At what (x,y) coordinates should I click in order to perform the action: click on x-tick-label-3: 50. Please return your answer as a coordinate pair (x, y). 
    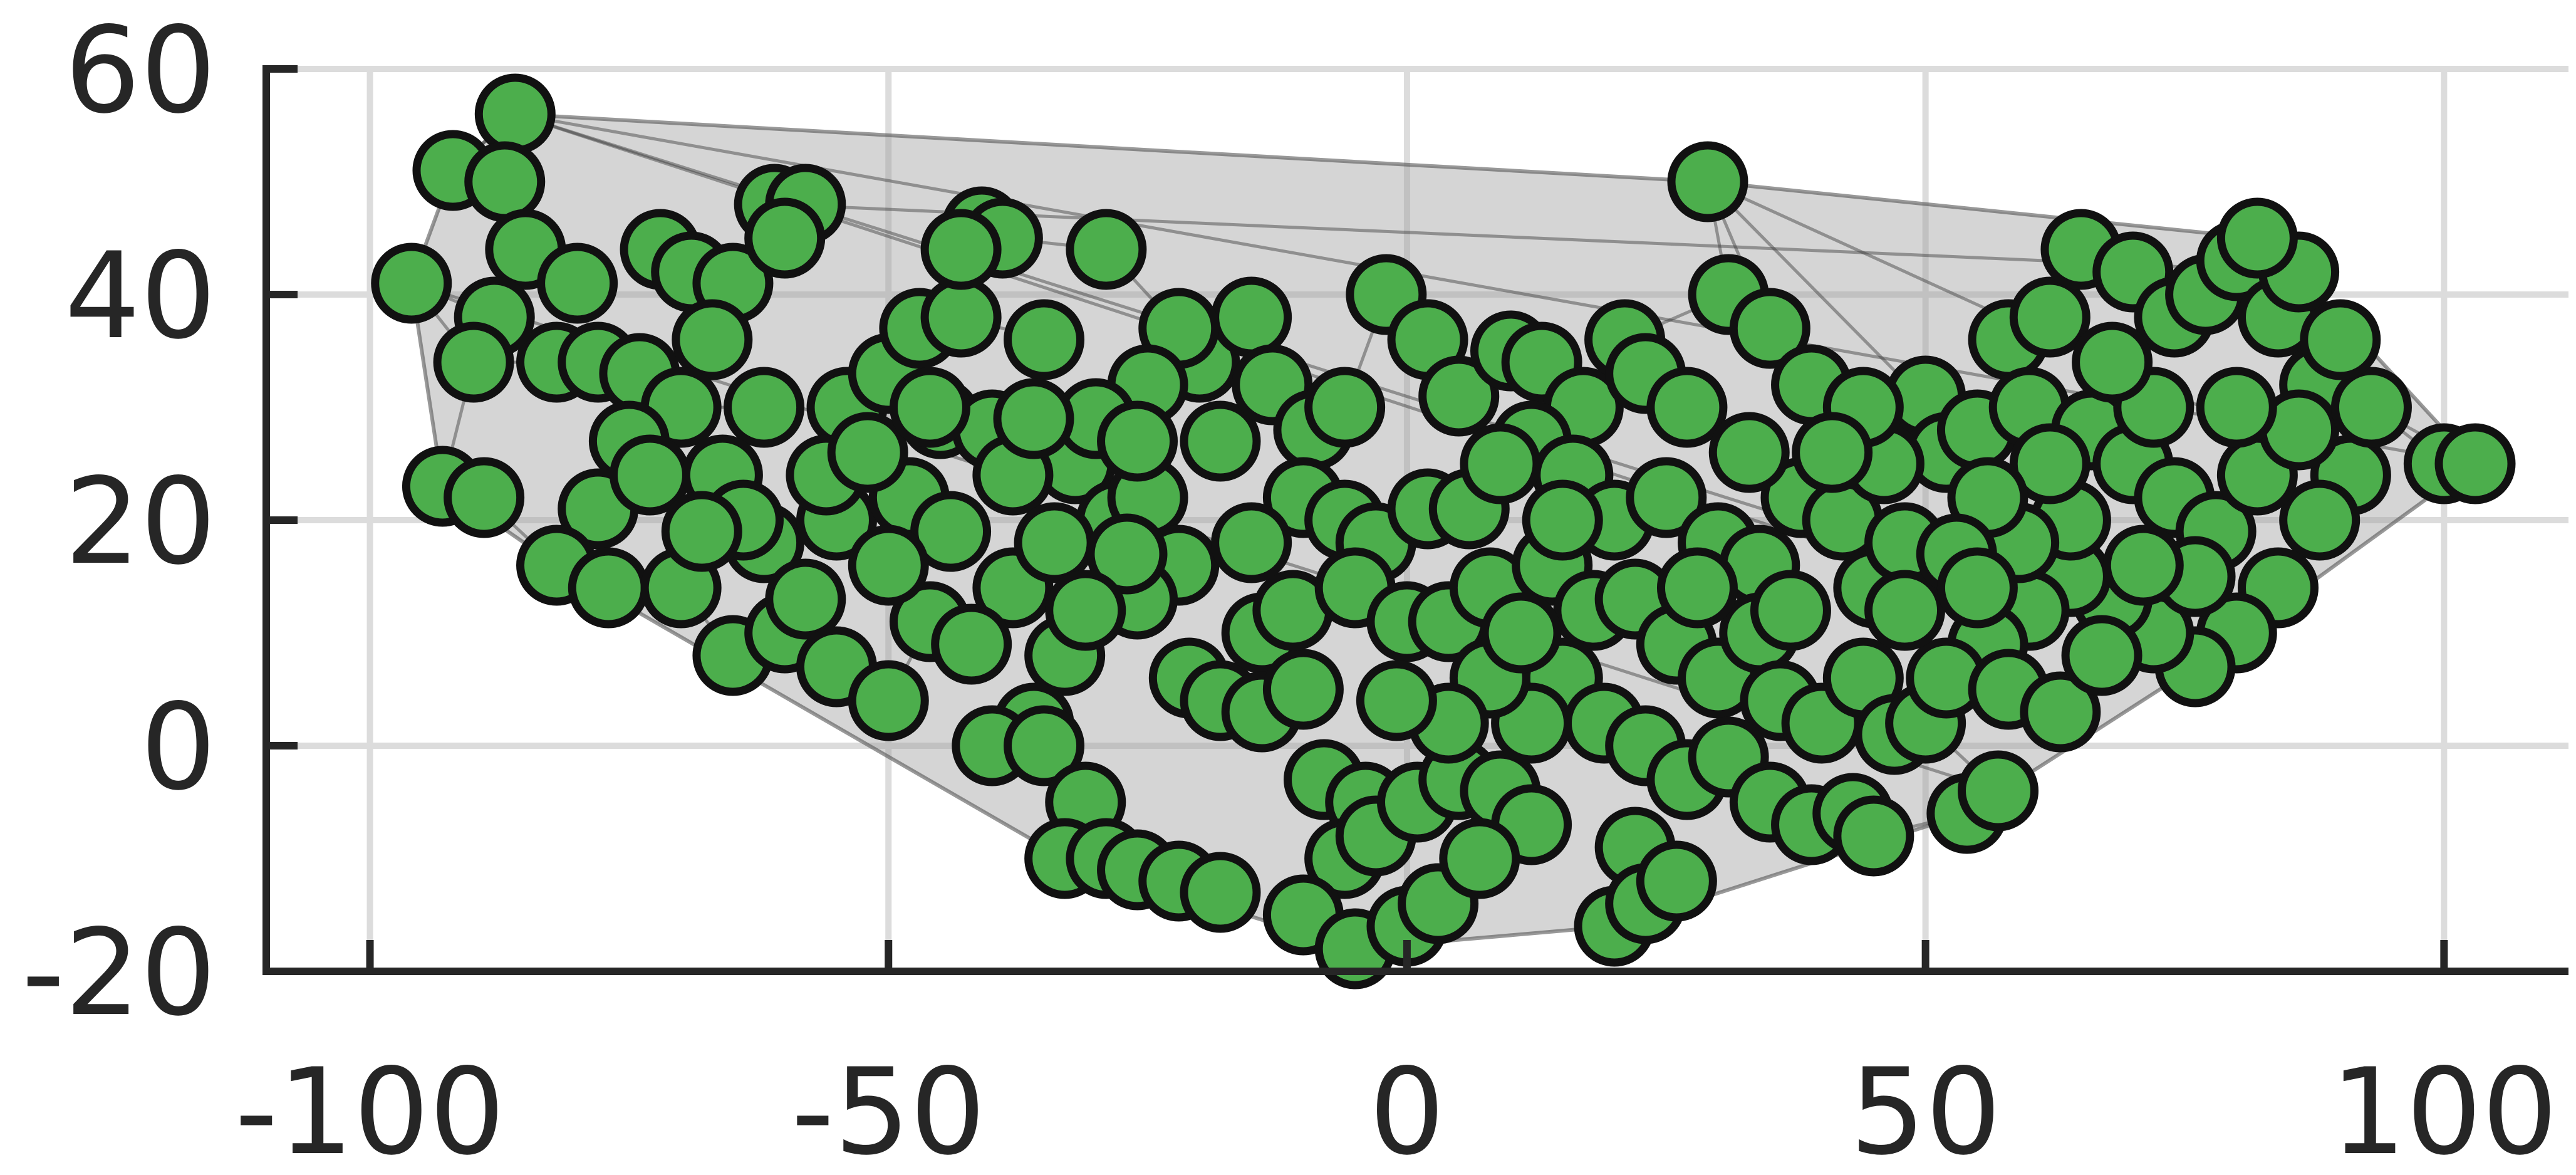
    Looking at the image, I should click on (1926, 1109).